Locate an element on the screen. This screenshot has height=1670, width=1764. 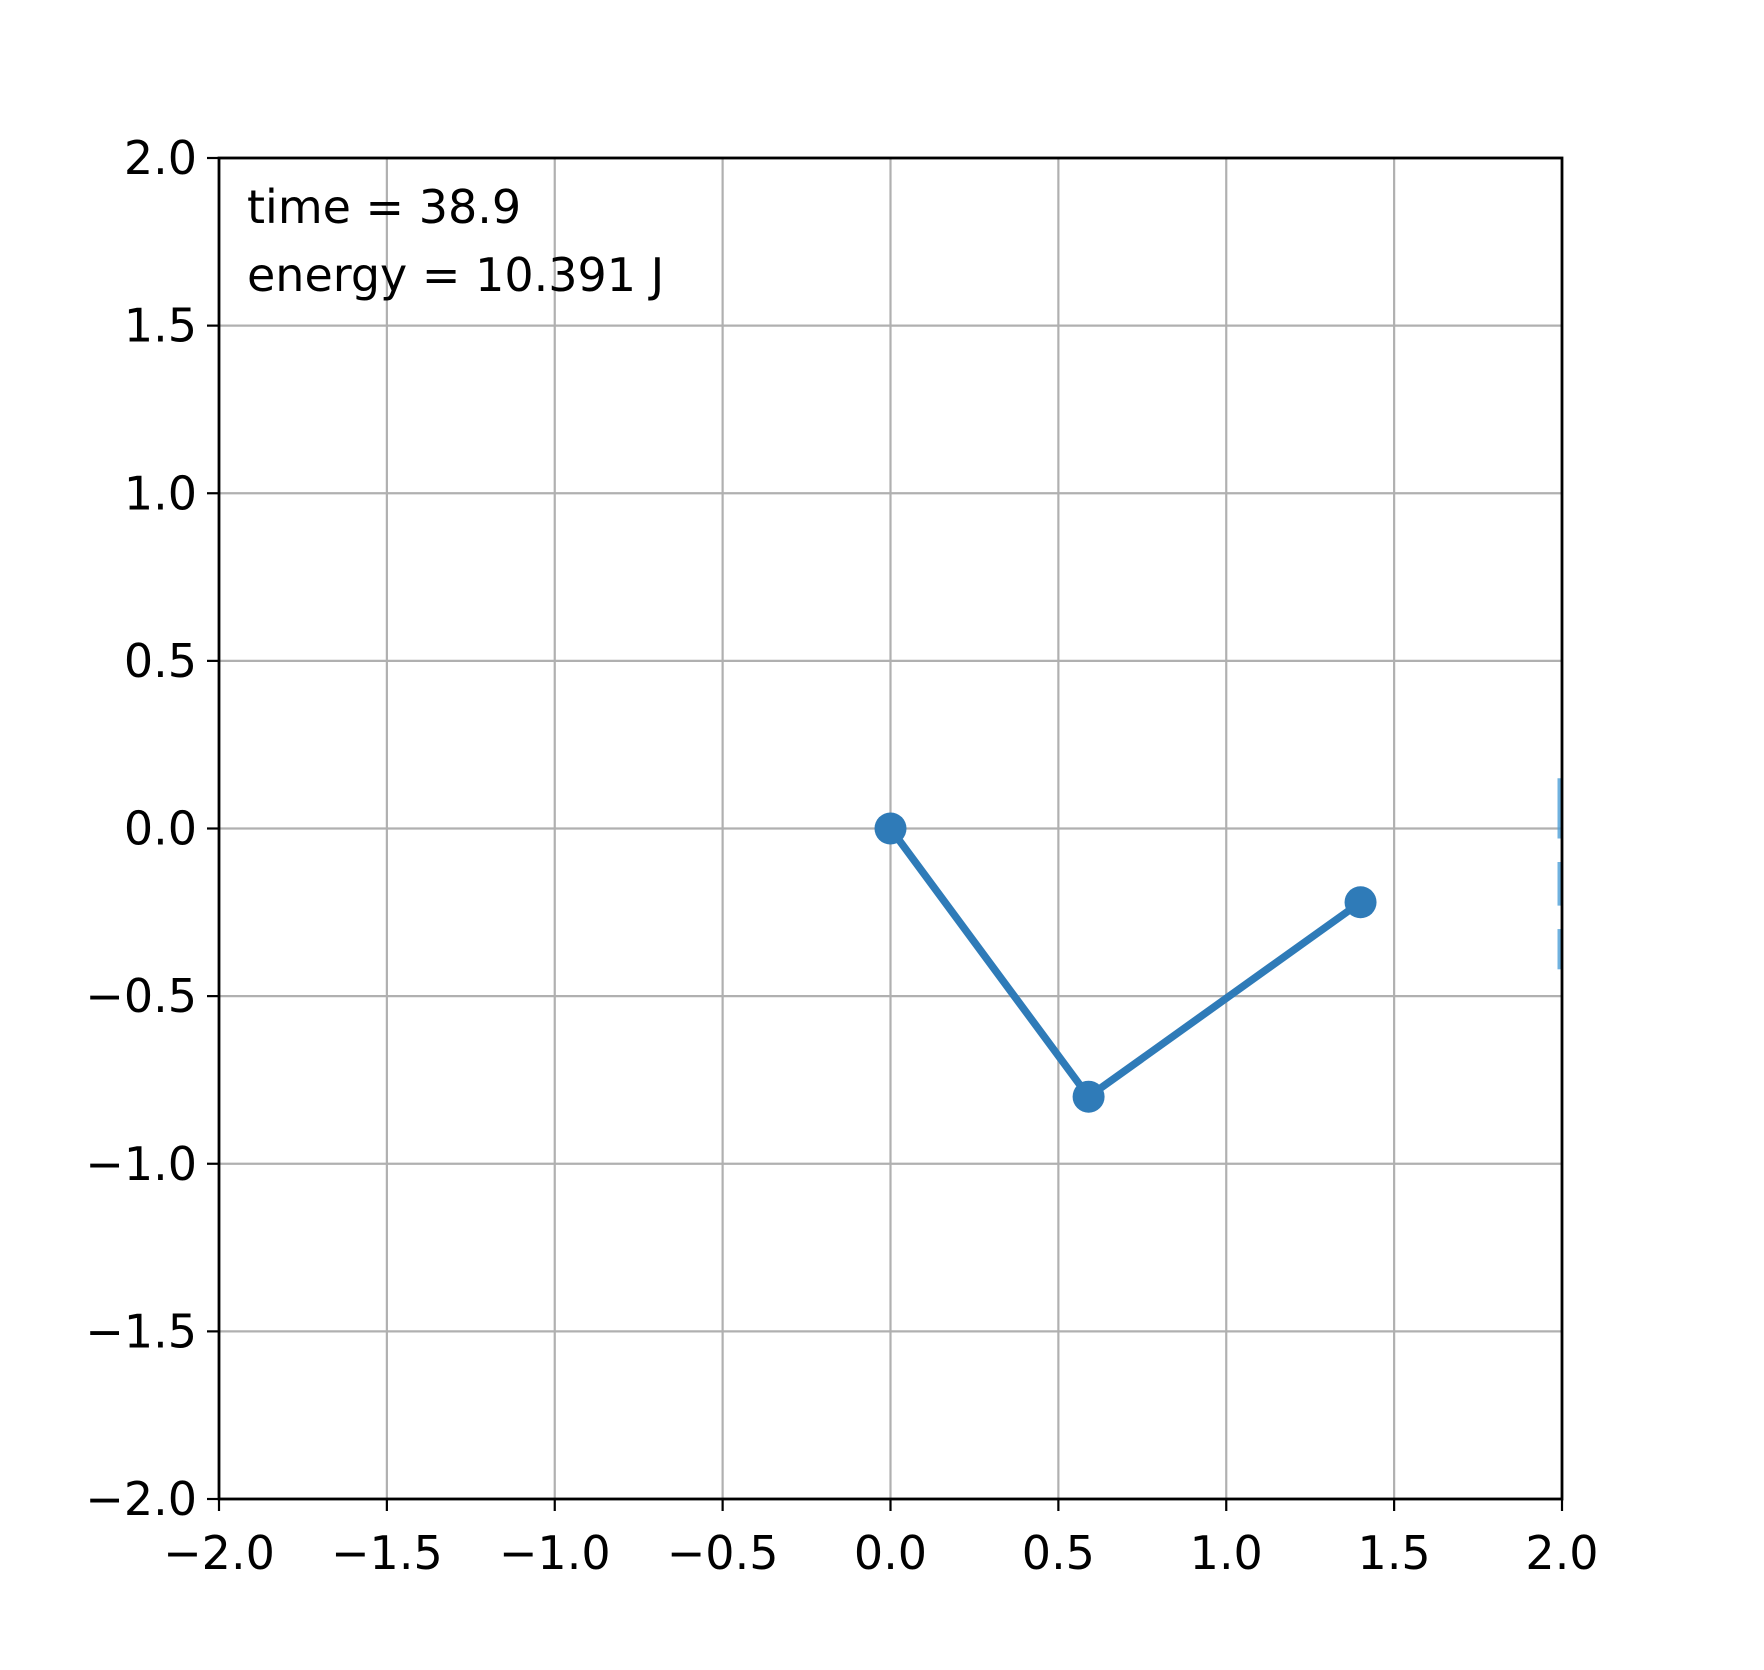
x-tick-label: 0.0 is located at coordinates (890, 1553).